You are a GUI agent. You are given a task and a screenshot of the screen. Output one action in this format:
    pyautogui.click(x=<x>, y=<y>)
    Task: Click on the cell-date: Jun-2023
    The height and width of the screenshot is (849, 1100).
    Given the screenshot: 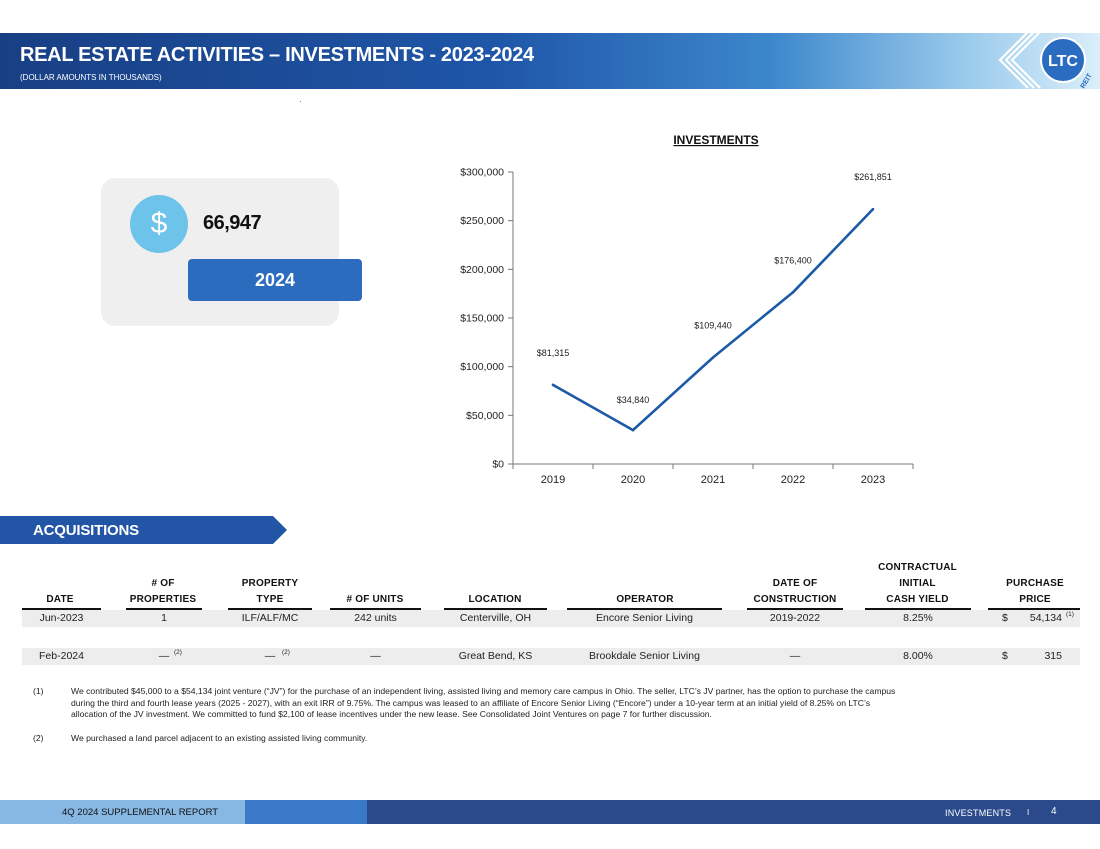 What is the action you would take?
    pyautogui.click(x=61, y=618)
    